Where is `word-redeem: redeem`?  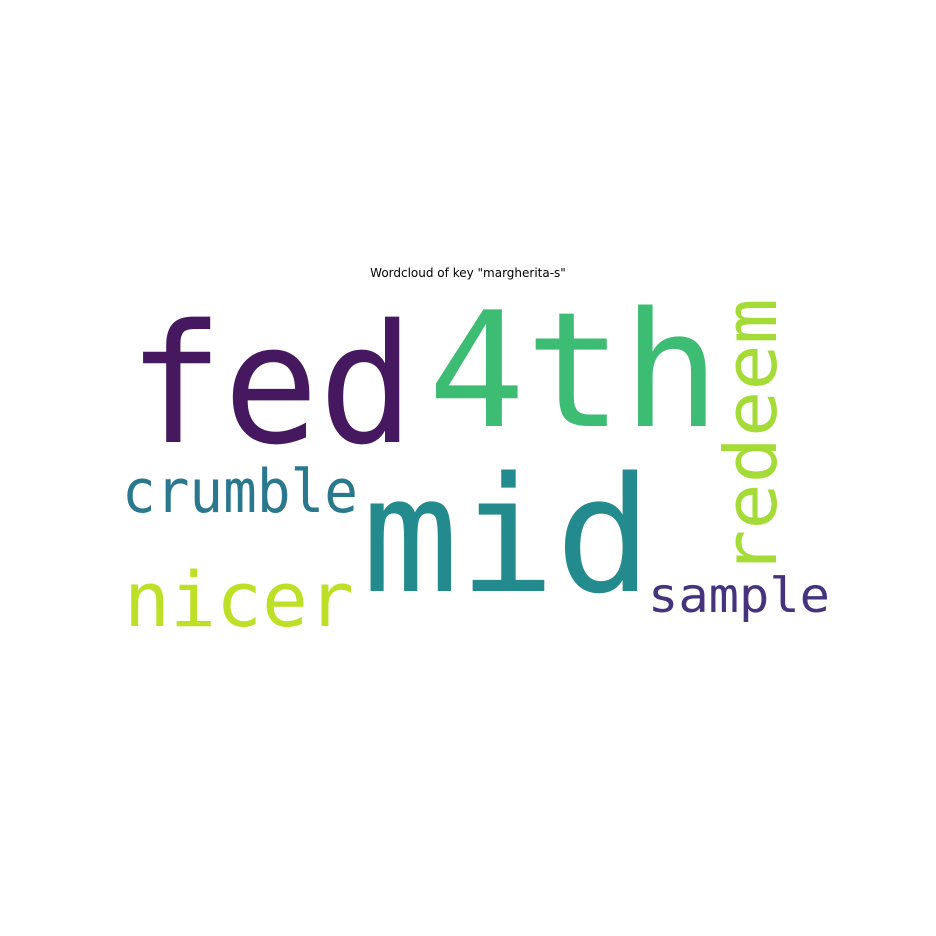
word-redeem: redeem is located at coordinates (751, 437).